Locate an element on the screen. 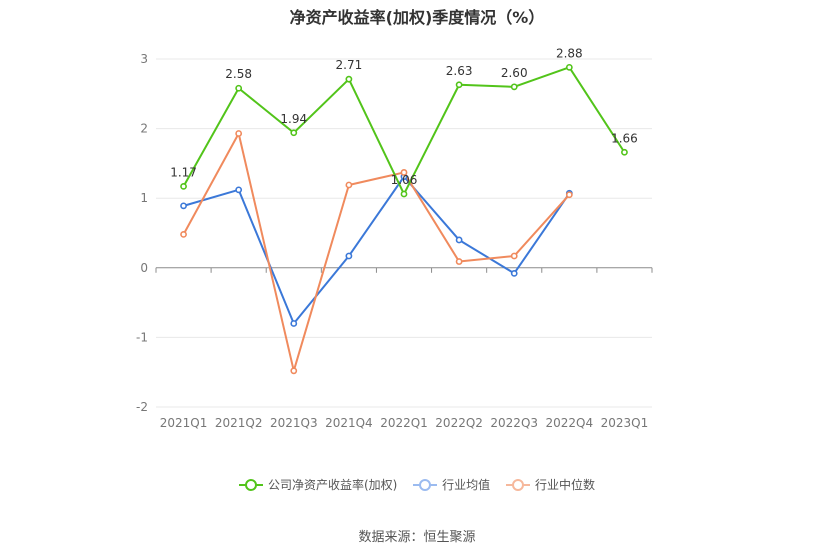 This screenshot has height=555, width=834. data-label: 2.63 is located at coordinates (459, 71).